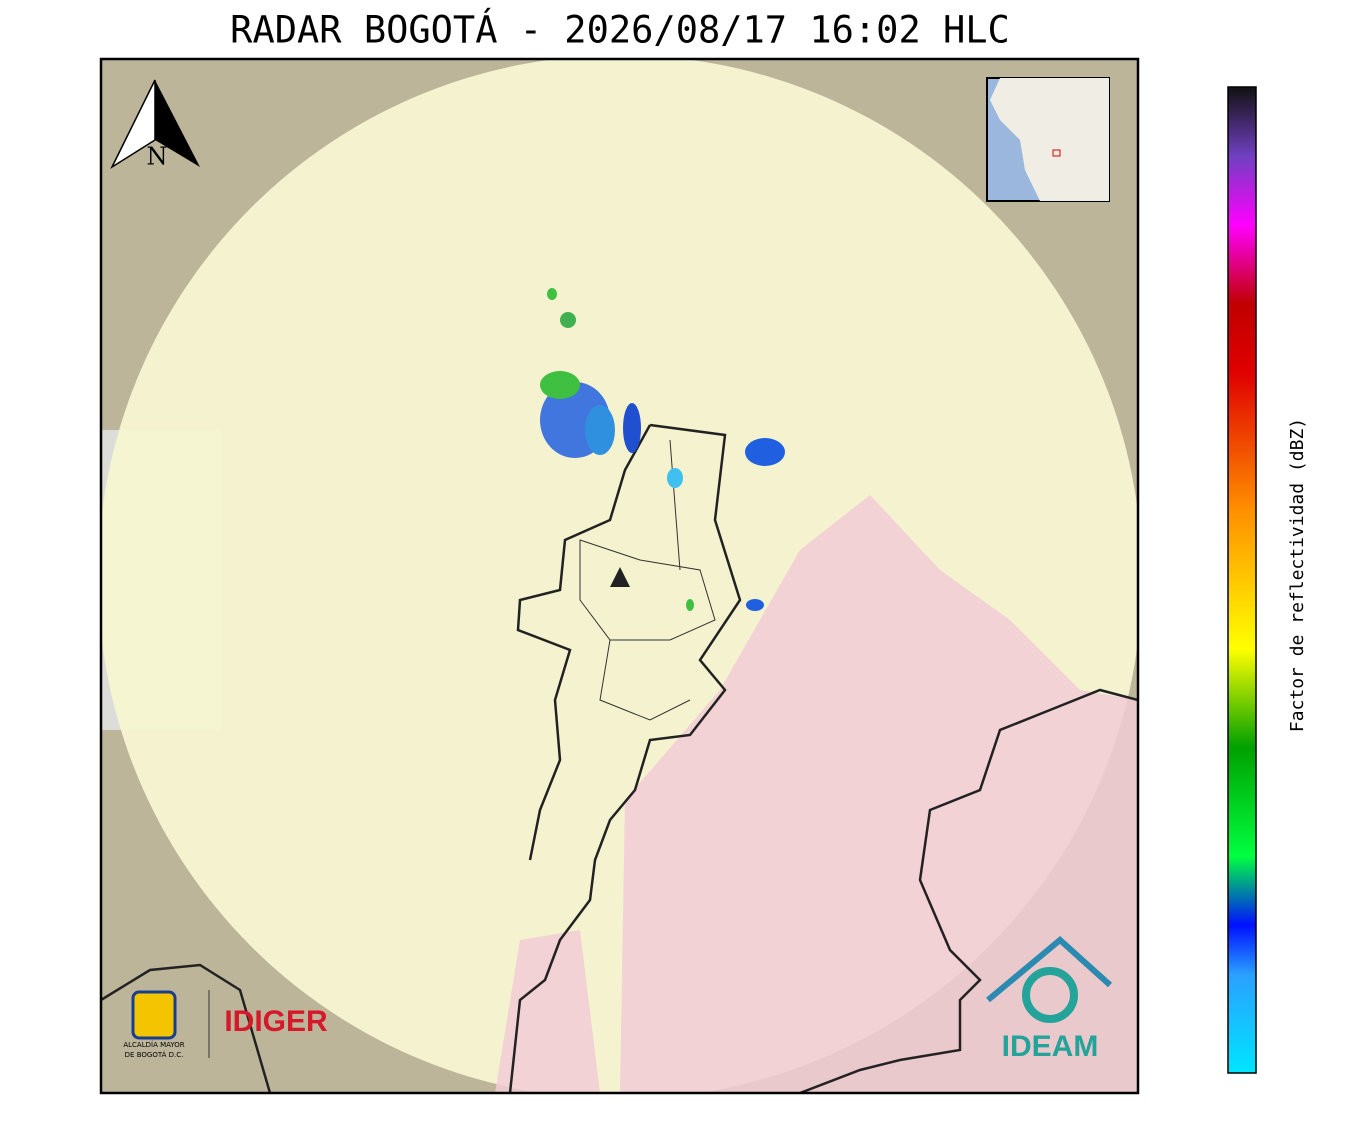  What do you see at coordinates (1050, 995) in the screenshot?
I see `swirl` at bounding box center [1050, 995].